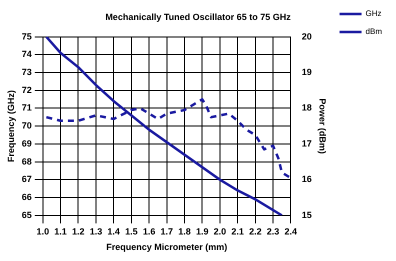 This screenshot has height=261, width=396. What do you see at coordinates (374, 13) in the screenshot?
I see `legend-label: GHz` at bounding box center [374, 13].